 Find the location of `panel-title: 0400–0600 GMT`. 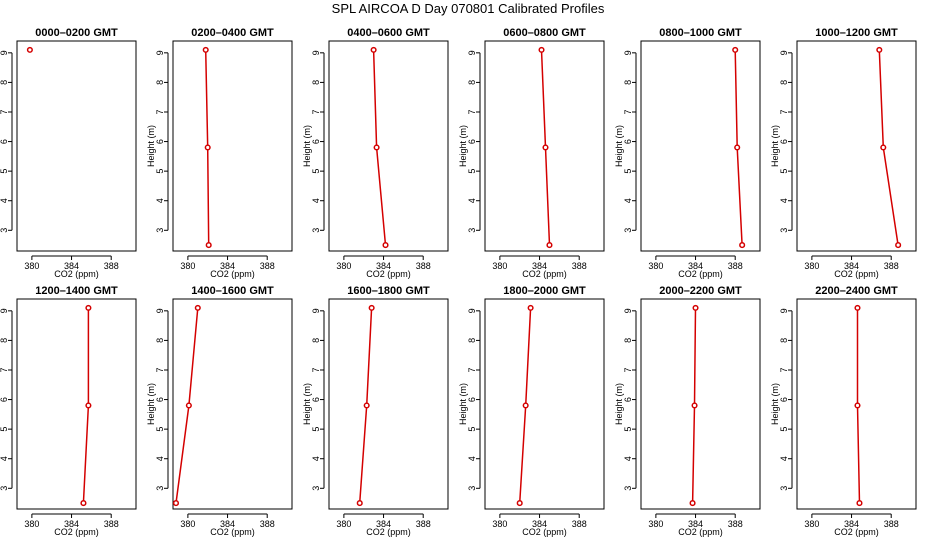

panel-title: 0400–0600 GMT is located at coordinates (388, 33).